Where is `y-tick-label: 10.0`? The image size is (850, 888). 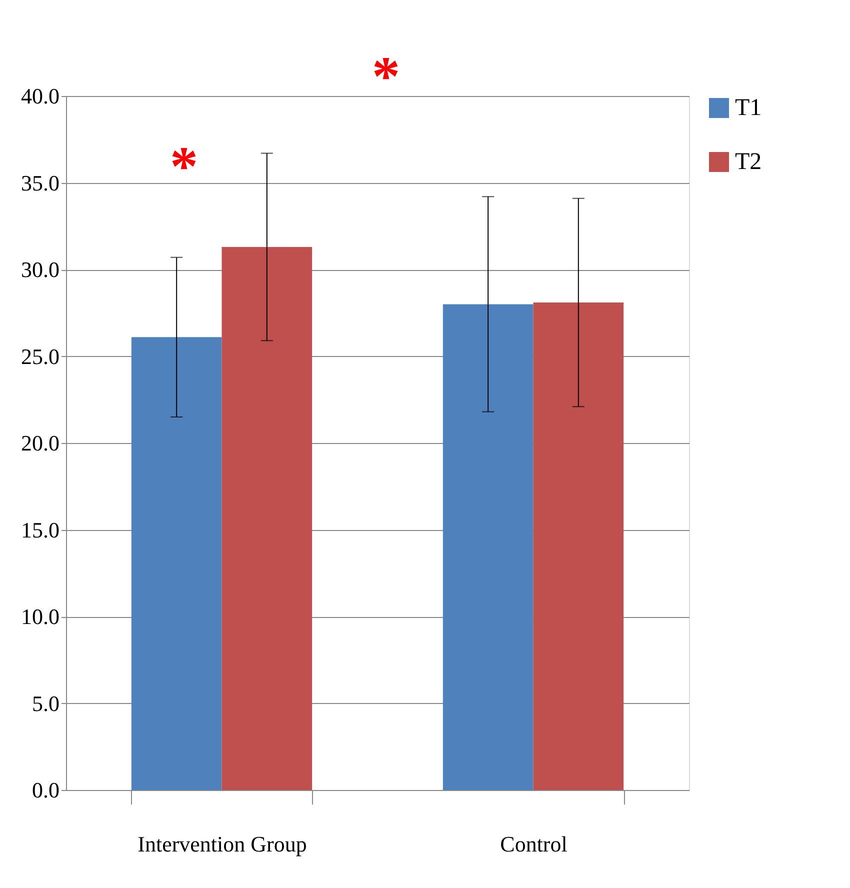
y-tick-label: 10.0 is located at coordinates (40, 616).